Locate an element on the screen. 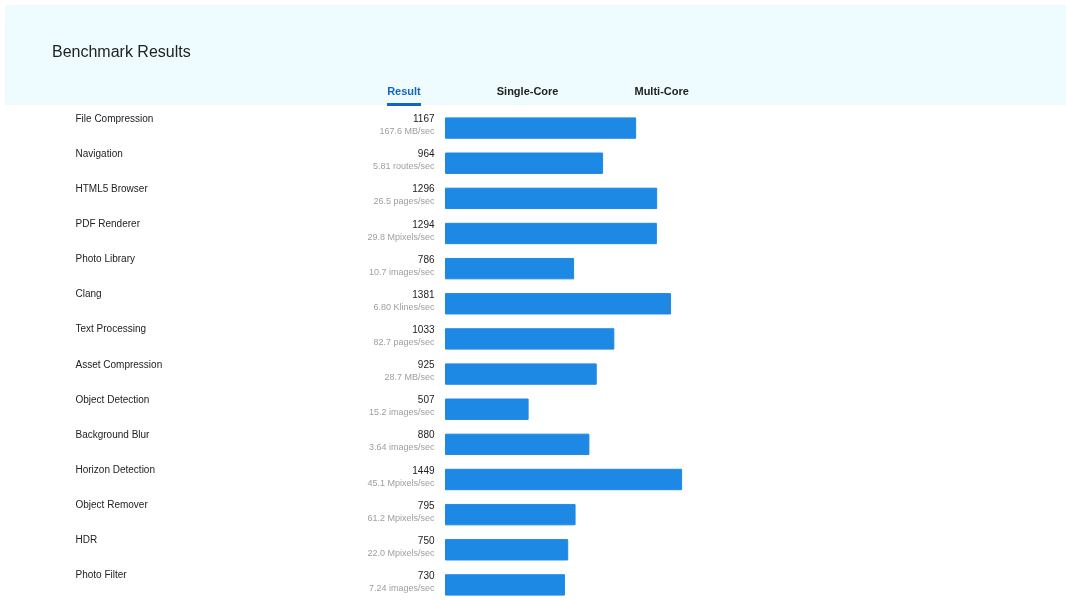 This screenshot has height=600, width=1066. text: Single-Core is located at coordinates (527, 92).